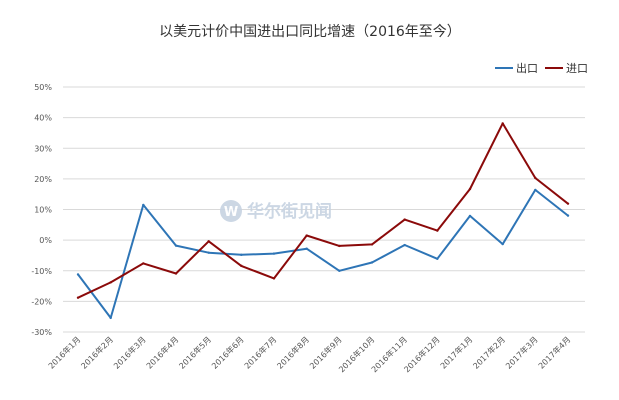 The height and width of the screenshot is (400, 619). What do you see at coordinates (260, 352) in the screenshot?
I see `x-tick-label: 2016年7月` at bounding box center [260, 352].